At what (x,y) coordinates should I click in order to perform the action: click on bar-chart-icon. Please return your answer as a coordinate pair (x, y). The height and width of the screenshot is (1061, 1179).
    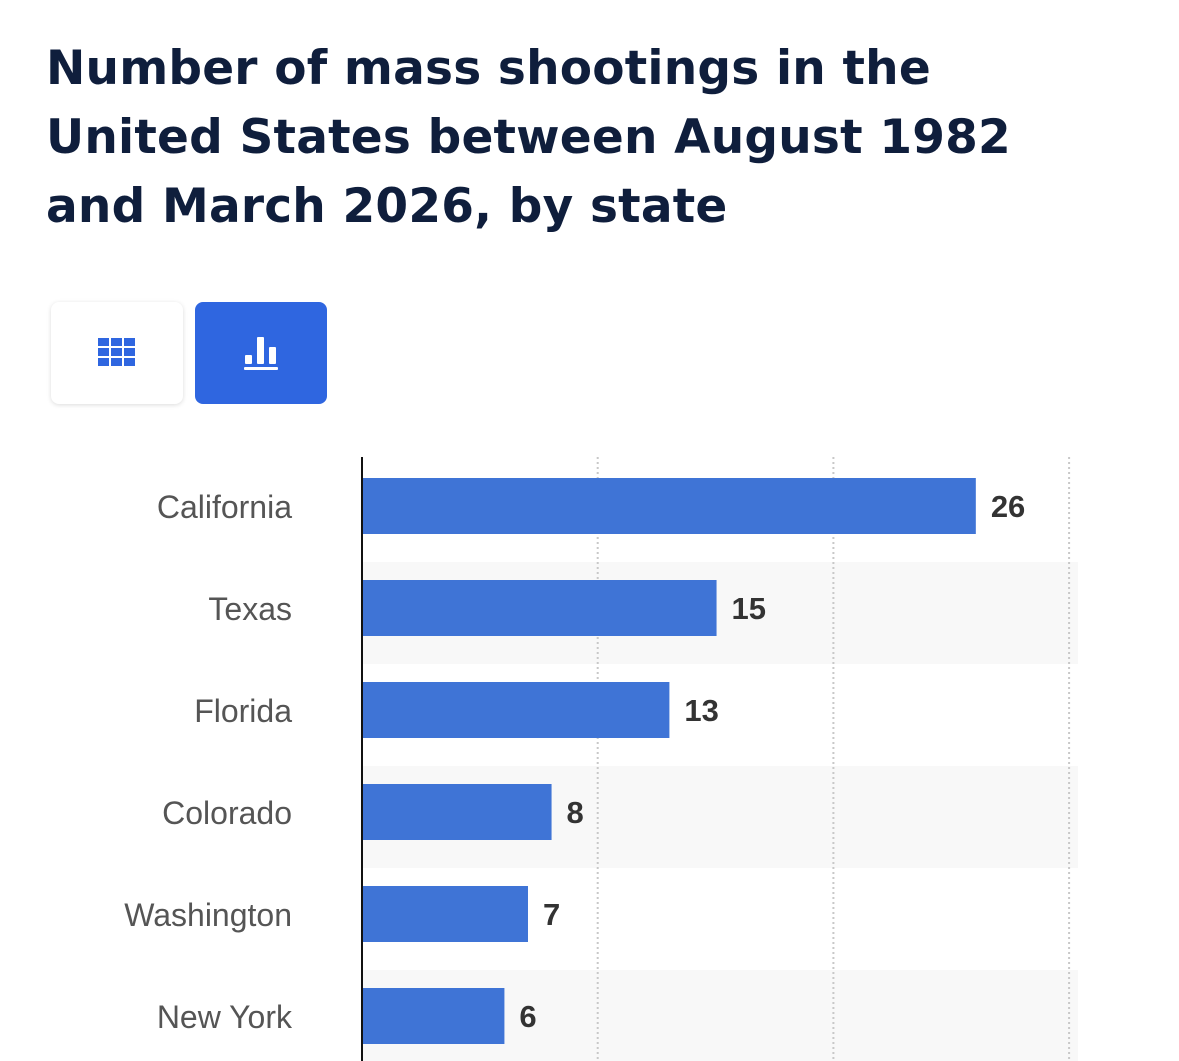
    Looking at the image, I should click on (261, 353).